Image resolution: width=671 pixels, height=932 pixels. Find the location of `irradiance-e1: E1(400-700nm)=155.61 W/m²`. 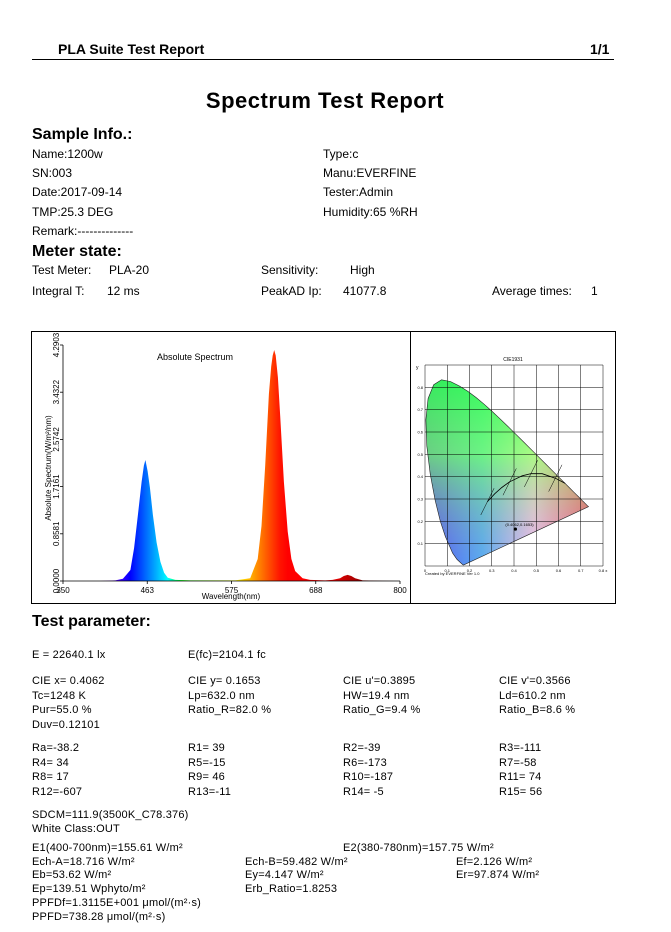

irradiance-e1: E1(400-700nm)=155.61 W/m² is located at coordinates (107, 848).